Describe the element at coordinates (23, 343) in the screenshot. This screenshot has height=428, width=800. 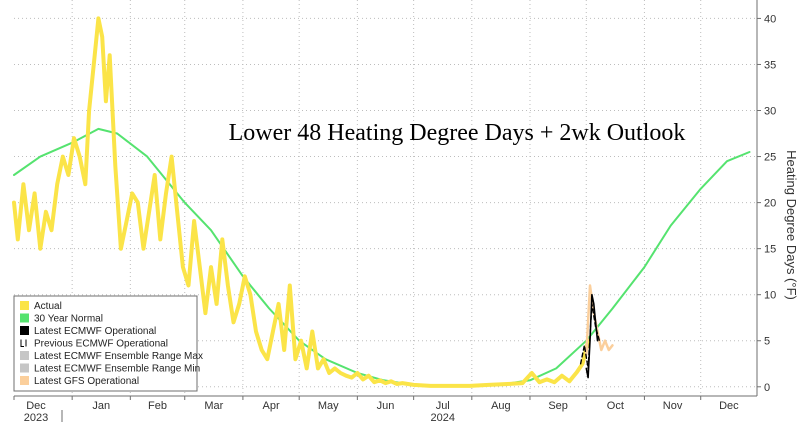
I see `legend-swatch-previous-ecmwf-operational` at that location.